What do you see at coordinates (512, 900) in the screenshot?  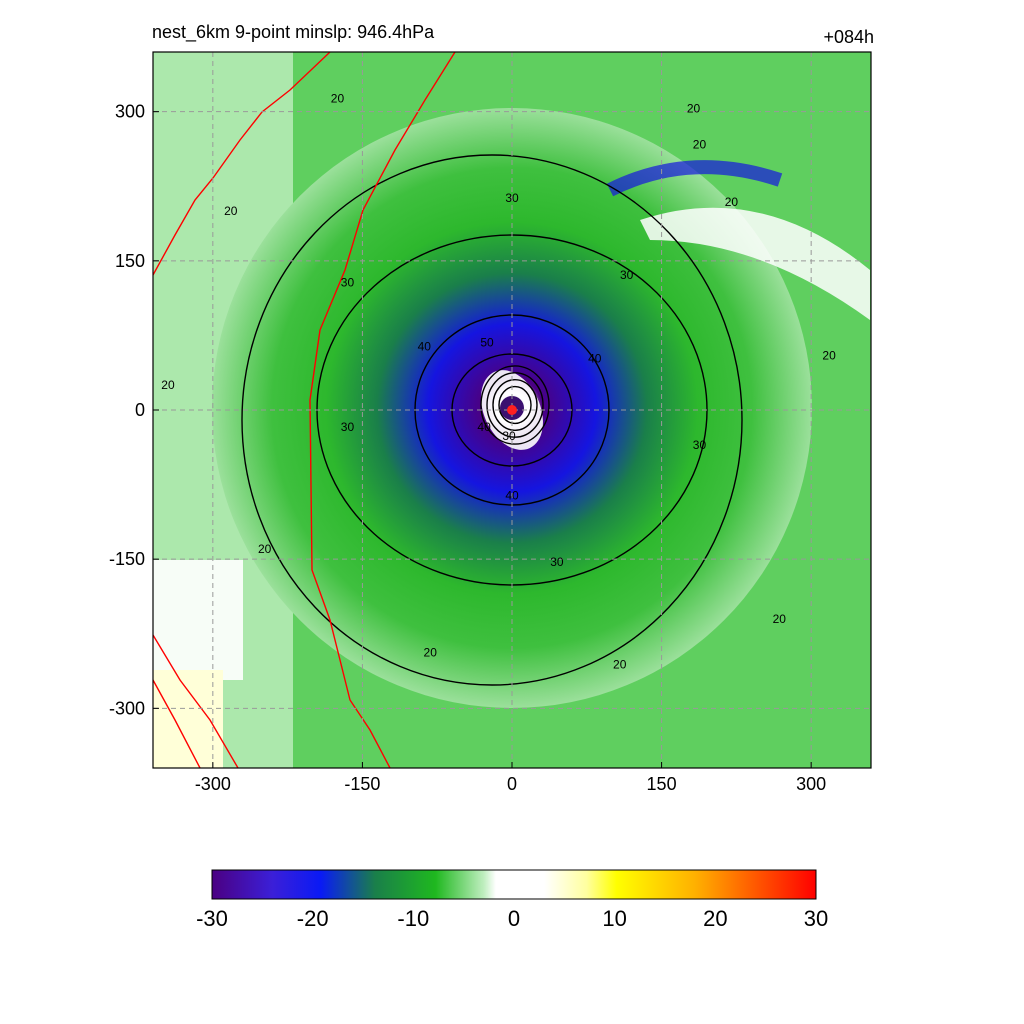 I see `colorbar: -30 -20 -10 0 10 20 30` at bounding box center [512, 900].